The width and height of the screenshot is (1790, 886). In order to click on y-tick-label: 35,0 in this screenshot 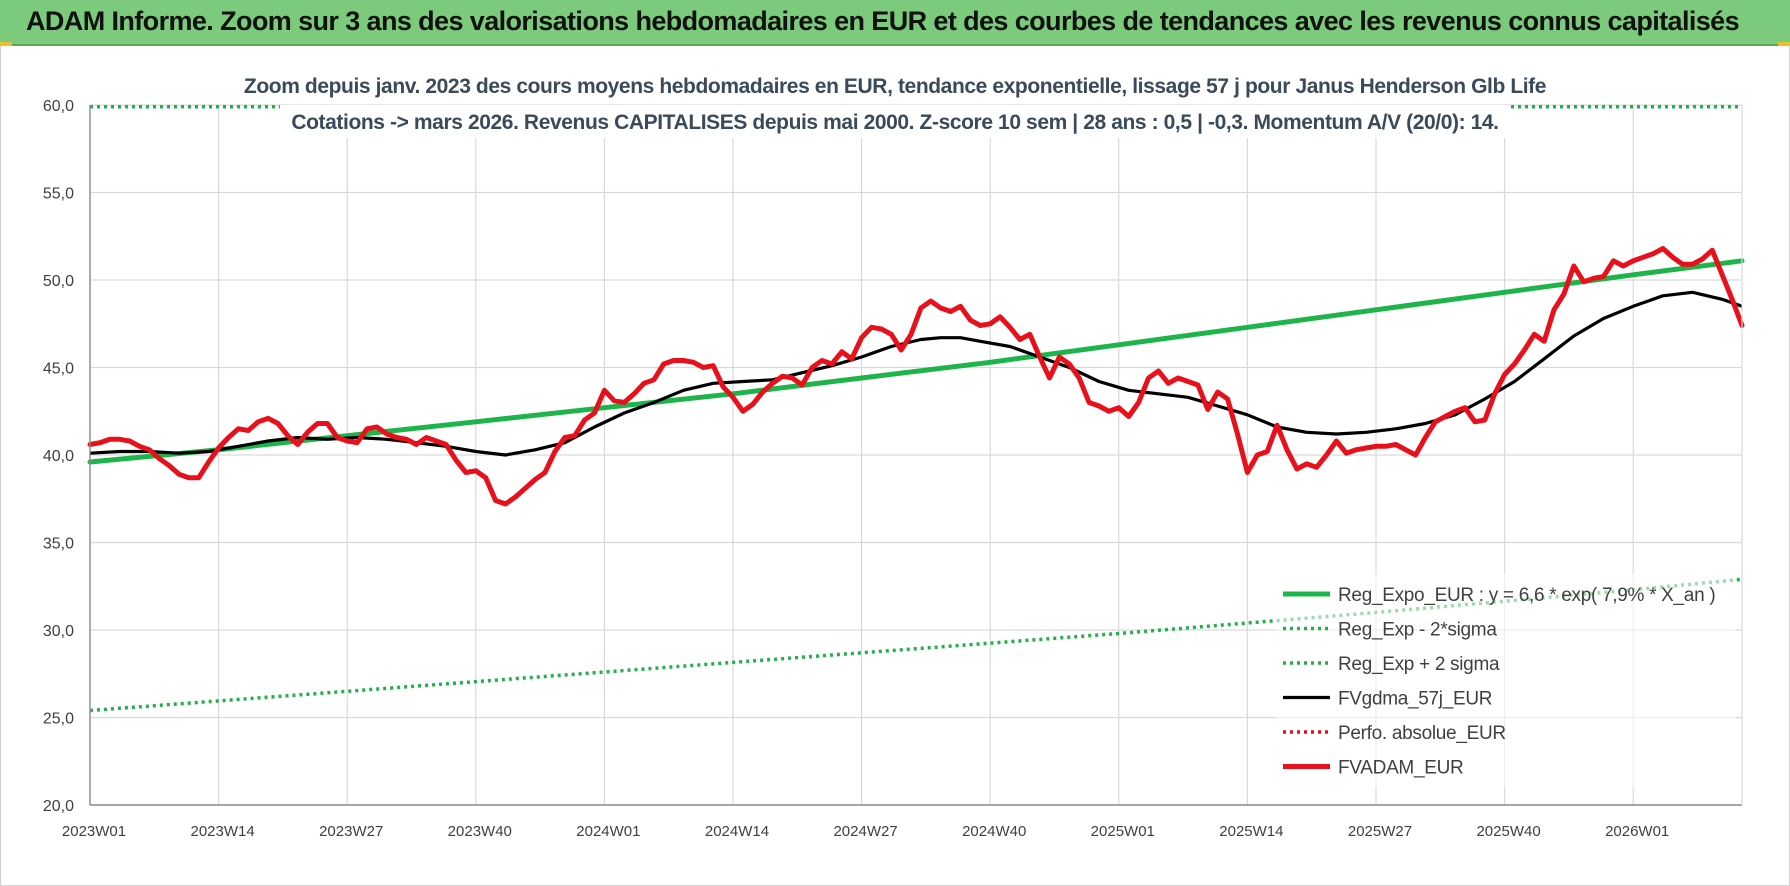, I will do `click(58, 544)`.